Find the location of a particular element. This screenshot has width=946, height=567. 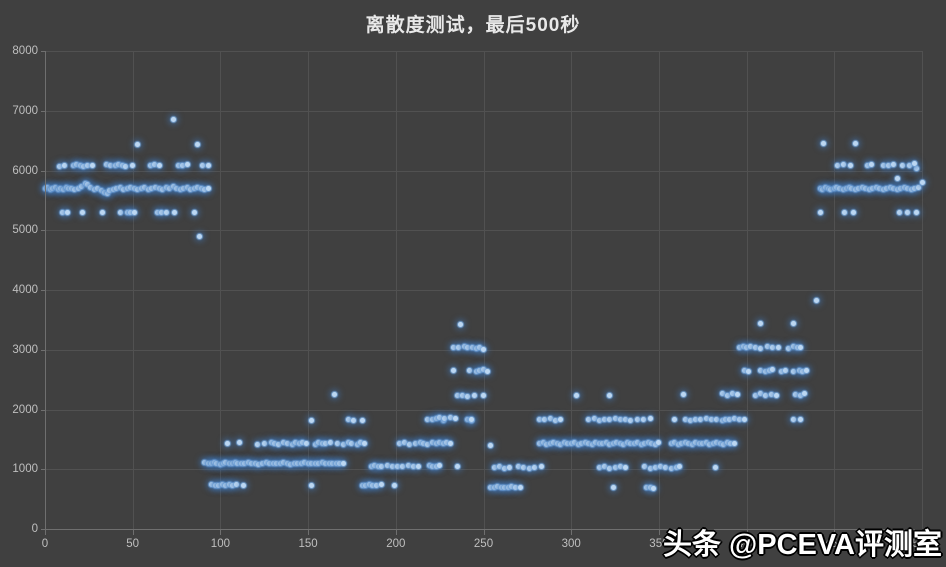

y-tick-mark is located at coordinates (43, 111).